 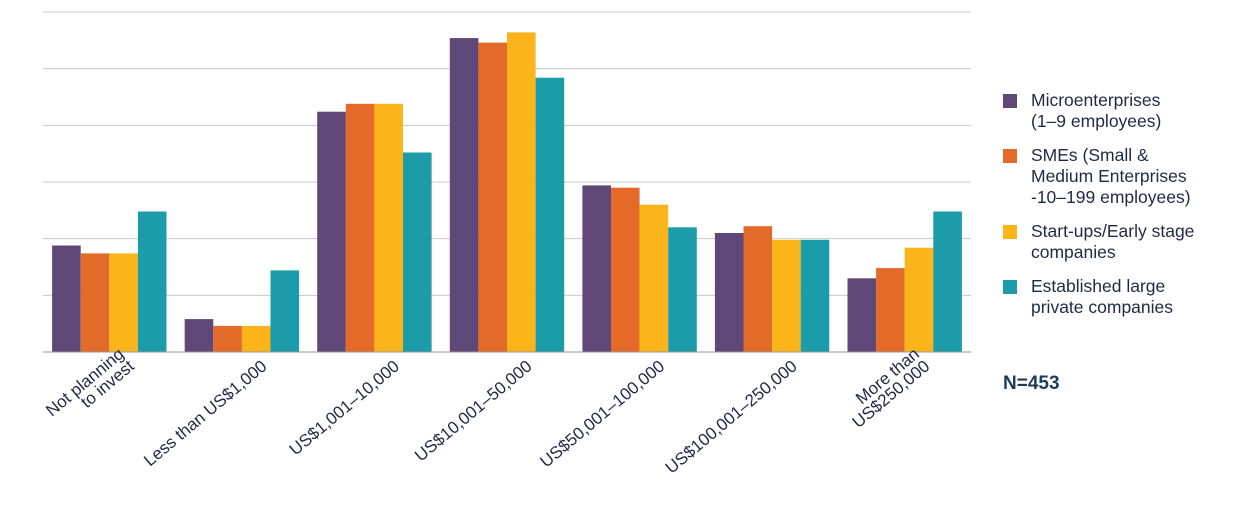 I want to click on legend-label: Microenterprises (1–9 employees), so click(x=1096, y=110).